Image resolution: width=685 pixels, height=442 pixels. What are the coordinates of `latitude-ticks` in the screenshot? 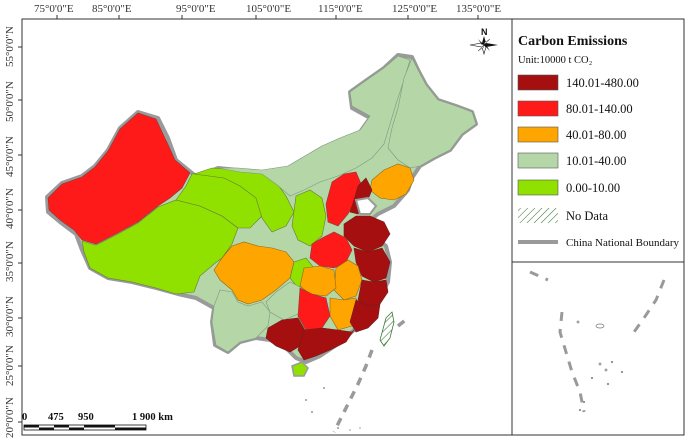 It's located at (20, 234).